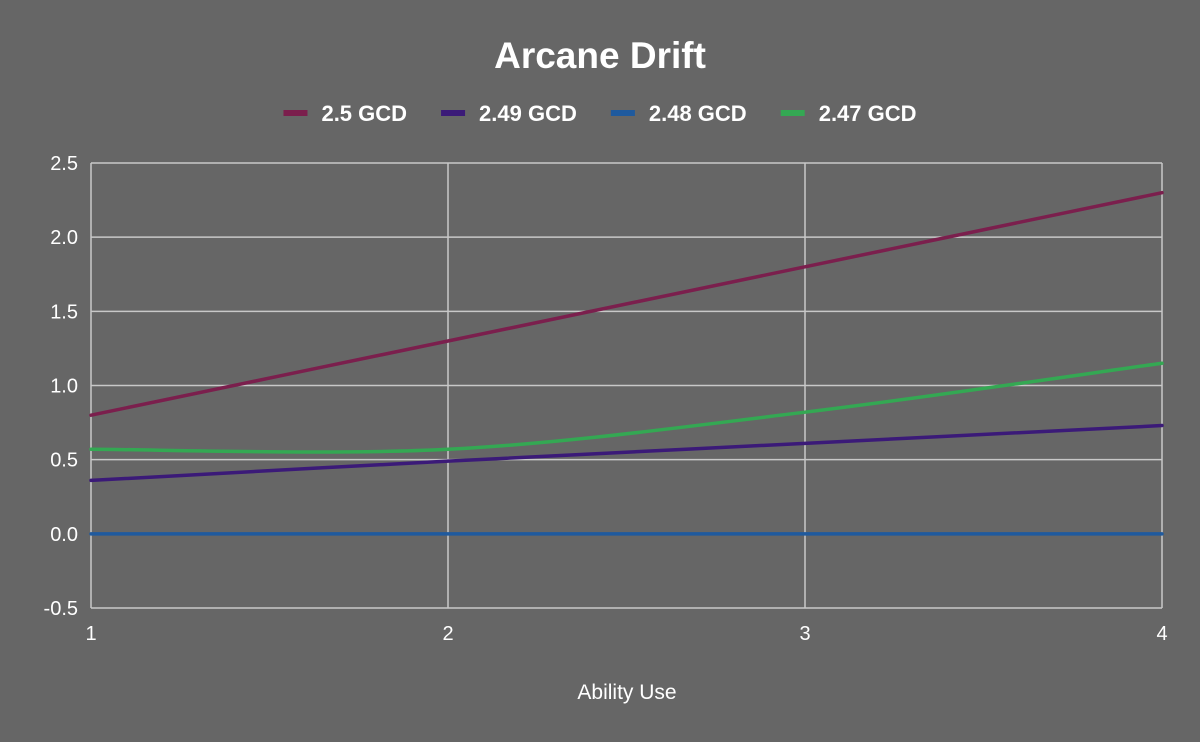  What do you see at coordinates (447, 634) in the screenshot?
I see `x-tick-label: 2` at bounding box center [447, 634].